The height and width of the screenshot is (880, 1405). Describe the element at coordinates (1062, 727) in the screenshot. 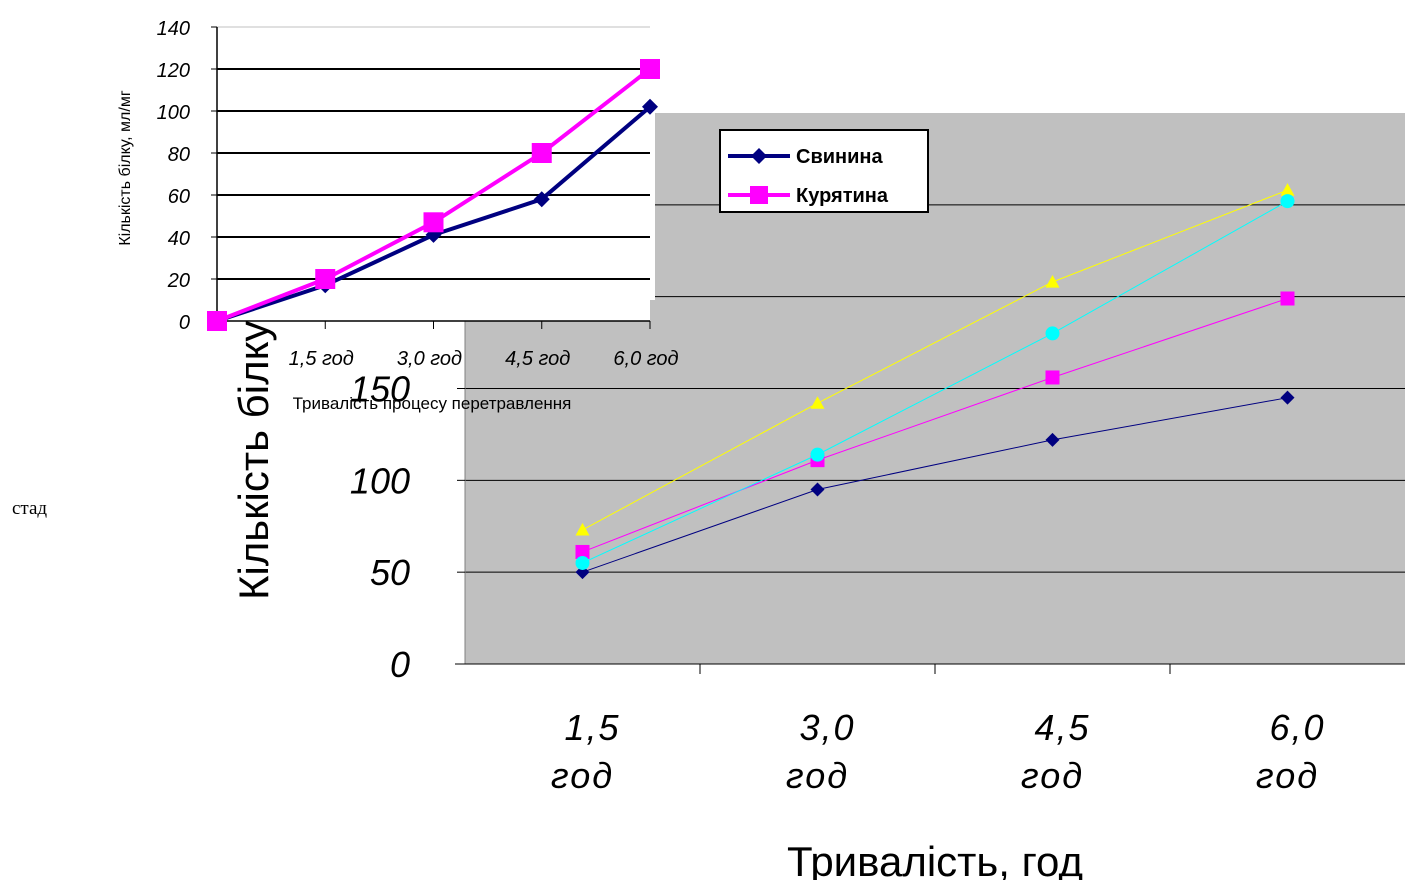

I see `x-tick-label: 4,5` at that location.